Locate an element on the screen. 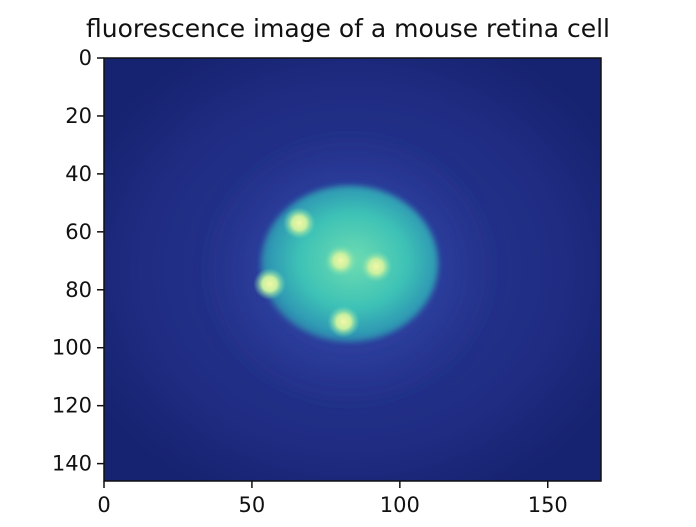 The image size is (696, 527). y-tick-label: 140 is located at coordinates (72, 464).